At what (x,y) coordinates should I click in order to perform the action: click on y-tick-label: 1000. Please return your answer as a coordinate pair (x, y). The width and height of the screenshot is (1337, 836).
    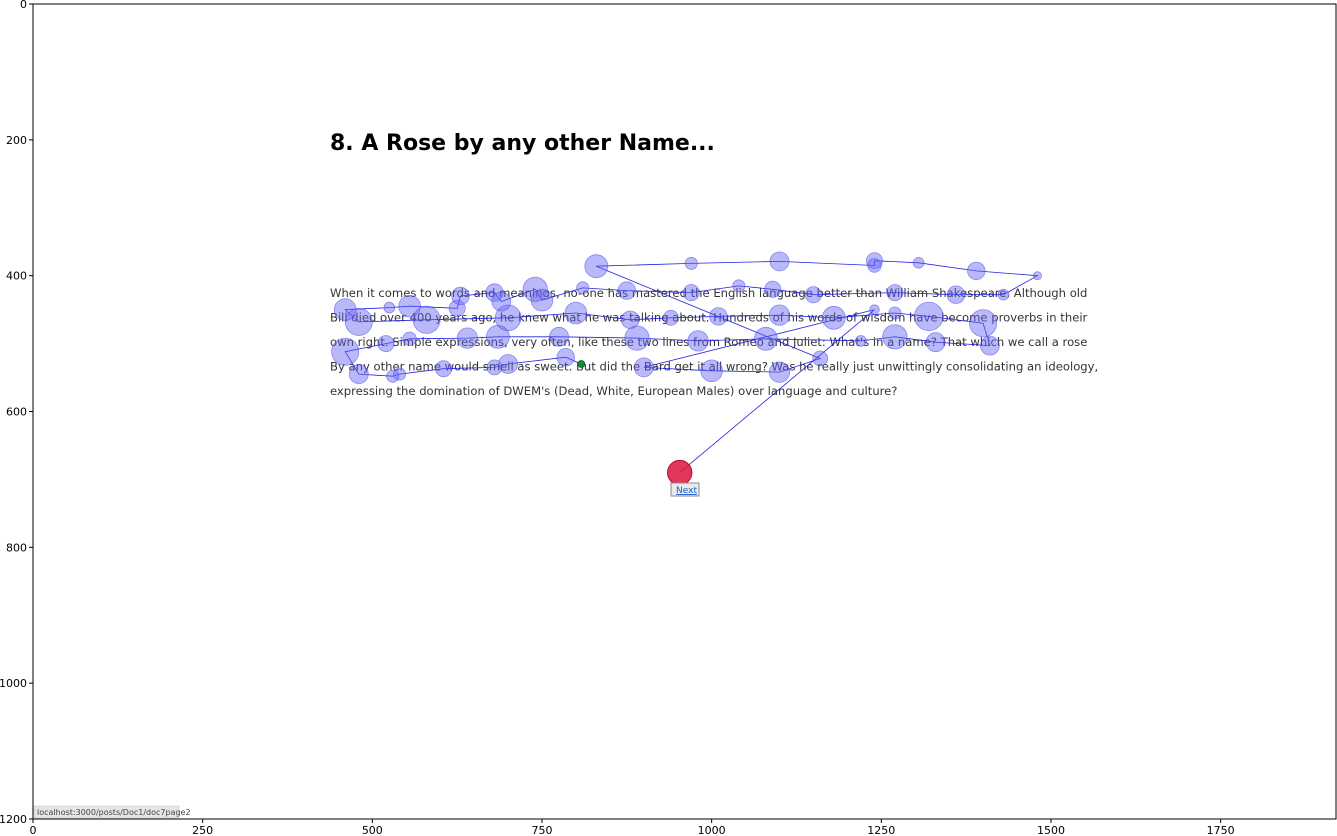
    Looking at the image, I should click on (13, 683).